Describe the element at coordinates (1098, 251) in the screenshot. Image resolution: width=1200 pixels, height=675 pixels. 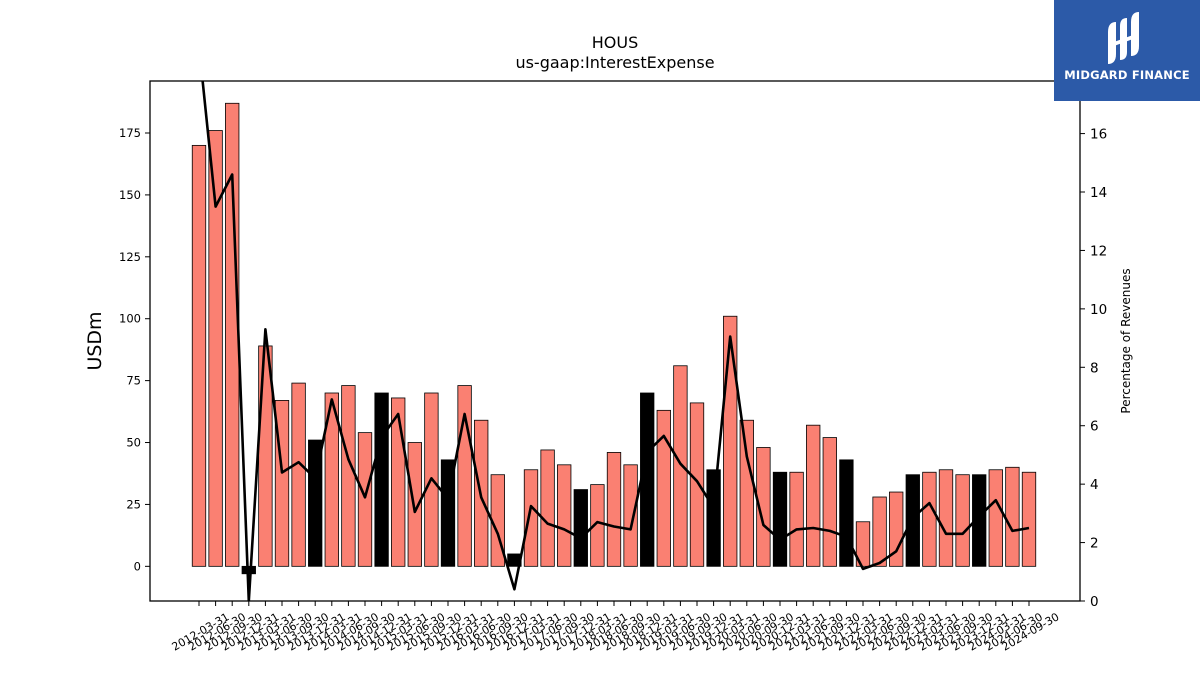
I see `y2-tick-label: 12` at that location.